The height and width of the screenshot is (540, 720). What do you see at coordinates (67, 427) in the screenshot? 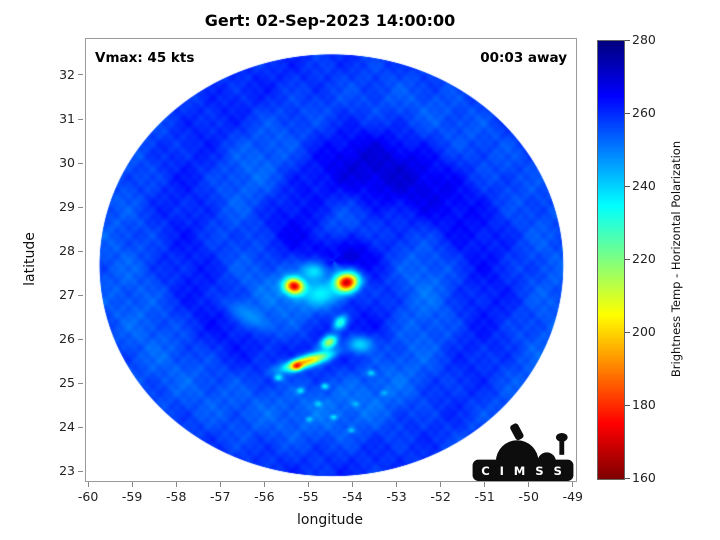
I see `y-tick-label: 24` at bounding box center [67, 427].